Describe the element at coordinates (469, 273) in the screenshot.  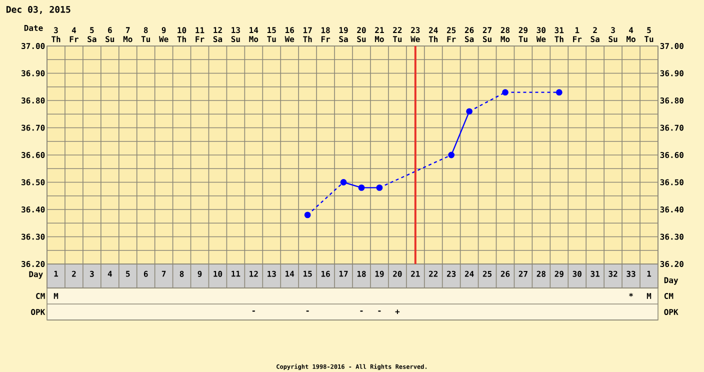
I see `x-tick-label: 24` at that location.